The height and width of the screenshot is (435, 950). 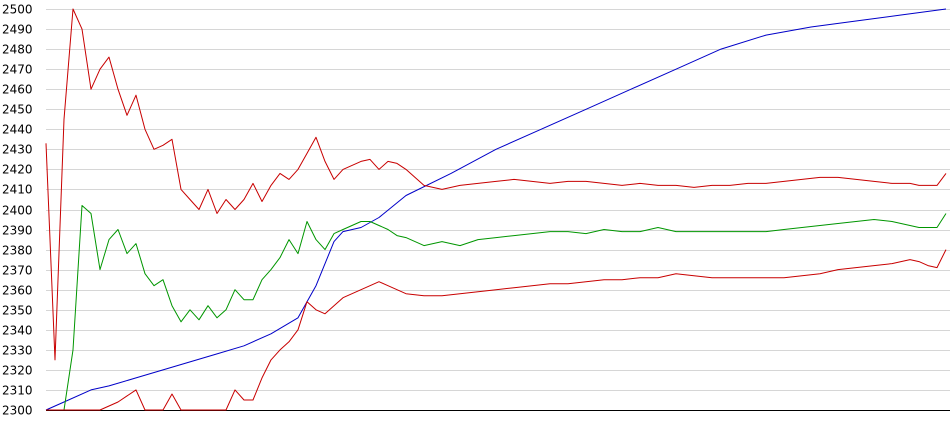 What do you see at coordinates (17, 271) in the screenshot?
I see `y-tick-label: 2370` at bounding box center [17, 271].